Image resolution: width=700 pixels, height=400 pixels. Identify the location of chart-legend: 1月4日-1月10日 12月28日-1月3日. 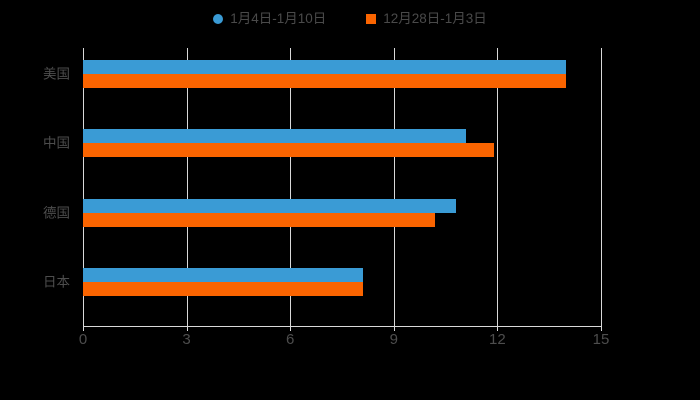
(350, 19).